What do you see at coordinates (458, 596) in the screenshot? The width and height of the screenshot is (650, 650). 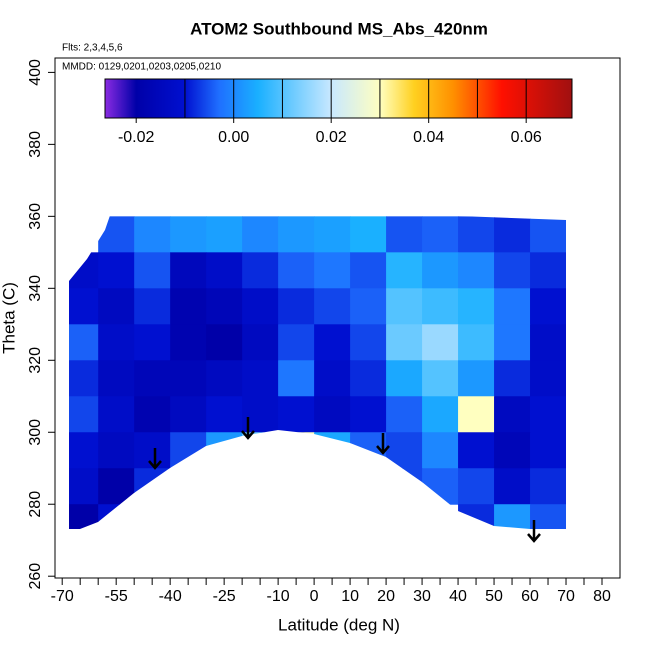 I see `x-tick-label: 40` at bounding box center [458, 596].